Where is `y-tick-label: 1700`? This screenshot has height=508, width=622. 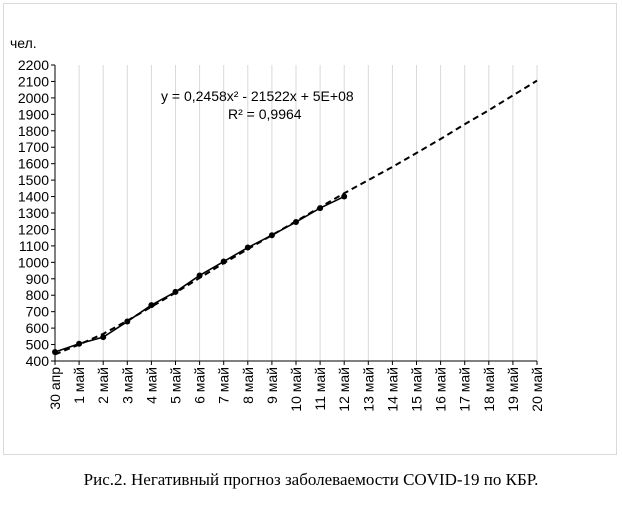 y-tick-label: 1700 is located at coordinates (33, 147).